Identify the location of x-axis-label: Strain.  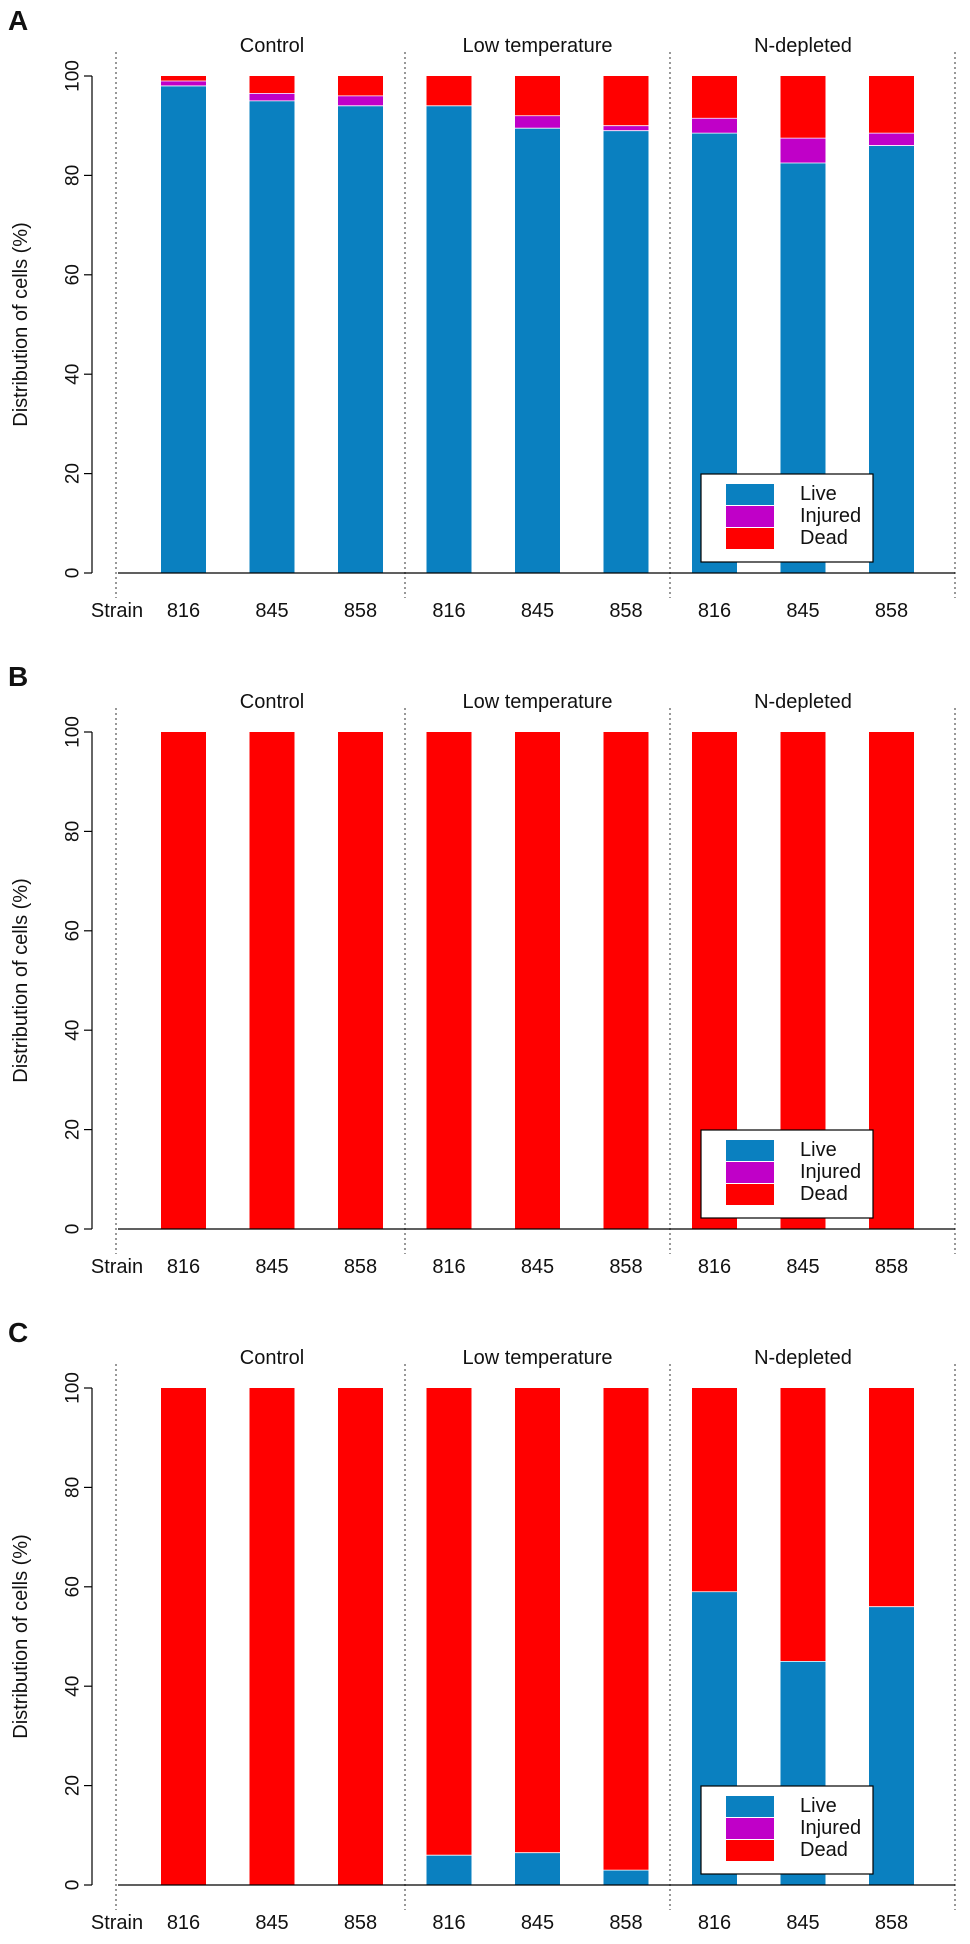
(117, 1267).